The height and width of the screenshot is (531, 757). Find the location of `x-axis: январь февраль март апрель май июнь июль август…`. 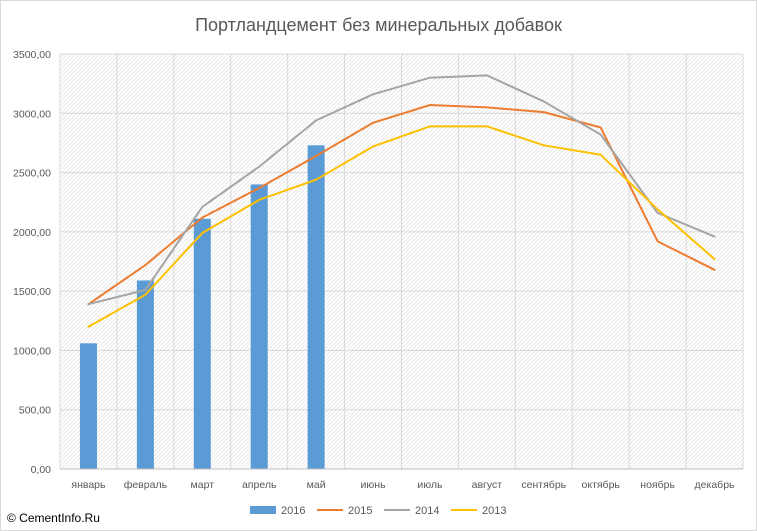

x-axis: январь февраль март апрель май июнь июль август… is located at coordinates (401, 479).